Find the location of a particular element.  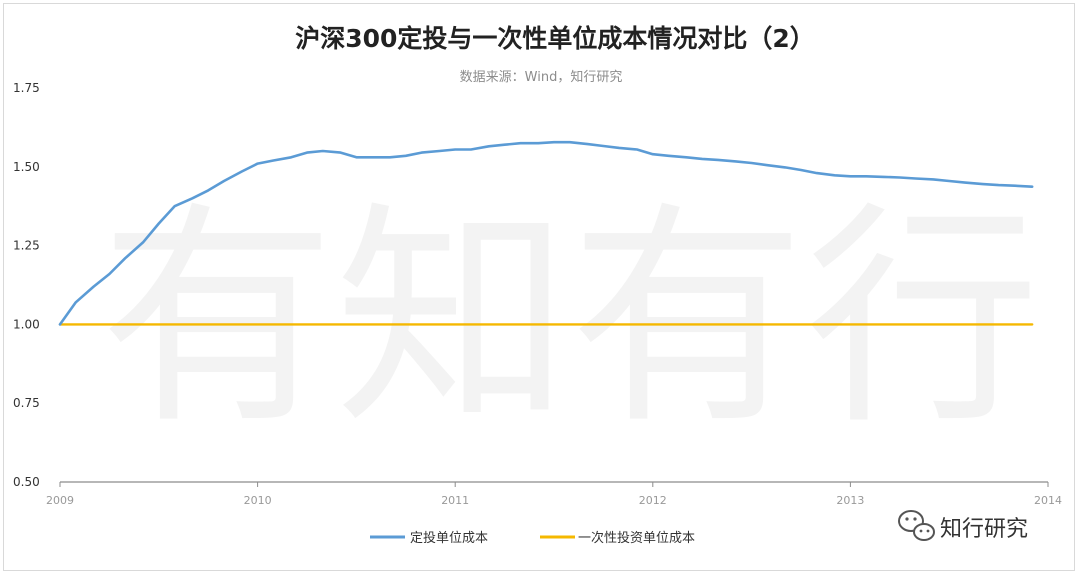

x-tick-label: 2013 is located at coordinates (850, 500).